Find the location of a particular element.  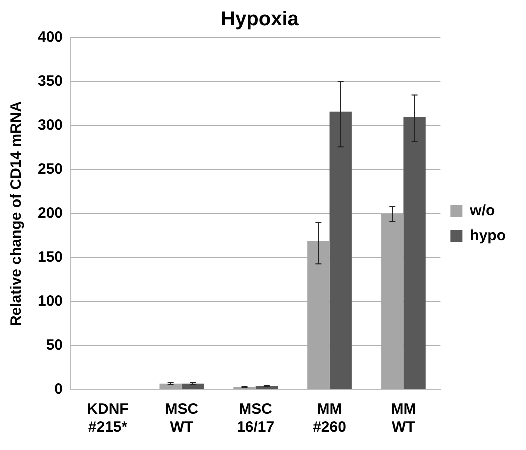

y-tick-label: 400 is located at coordinates (51, 37).